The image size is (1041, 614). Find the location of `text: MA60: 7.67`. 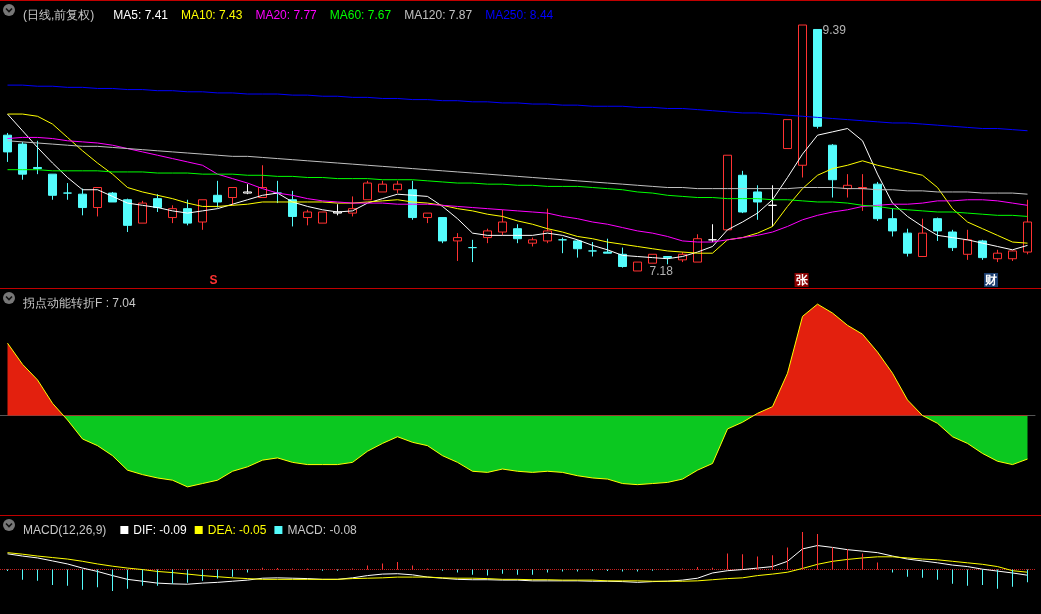

text: MA60: 7.67 is located at coordinates (360, 15).